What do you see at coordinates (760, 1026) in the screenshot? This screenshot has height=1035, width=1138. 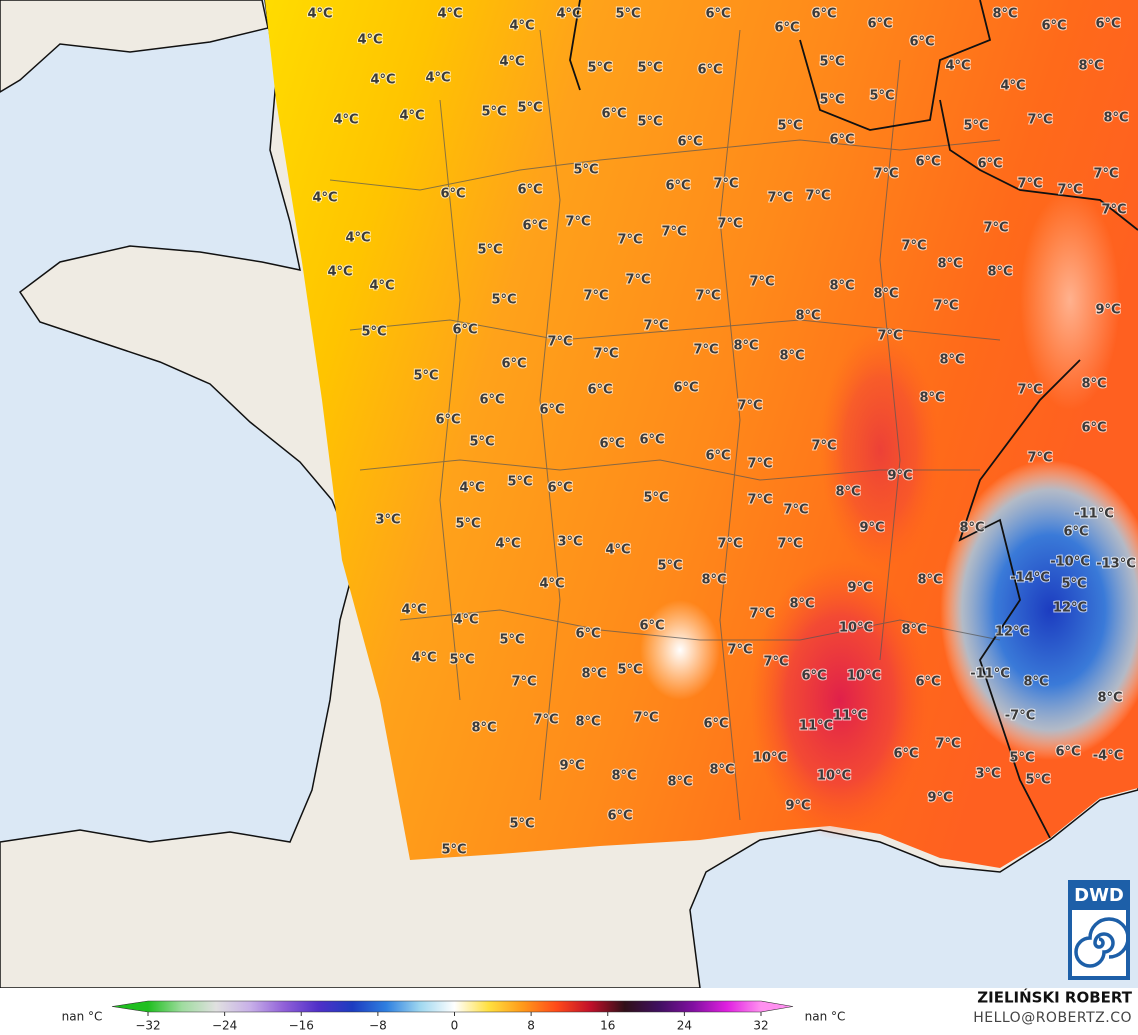 I see `colorbar-tick-label: 32` at bounding box center [760, 1026].